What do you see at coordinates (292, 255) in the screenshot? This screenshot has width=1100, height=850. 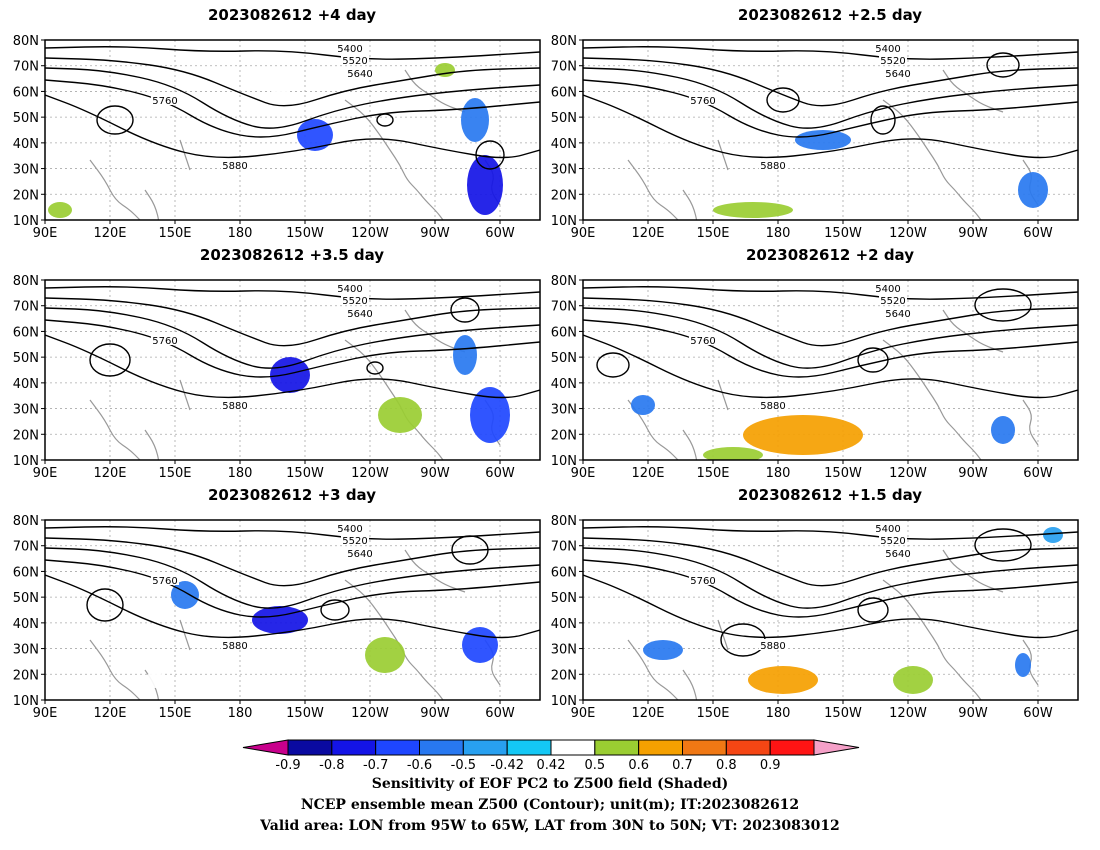 I see `panel-title: 2023082612 +3.5 day` at bounding box center [292, 255].